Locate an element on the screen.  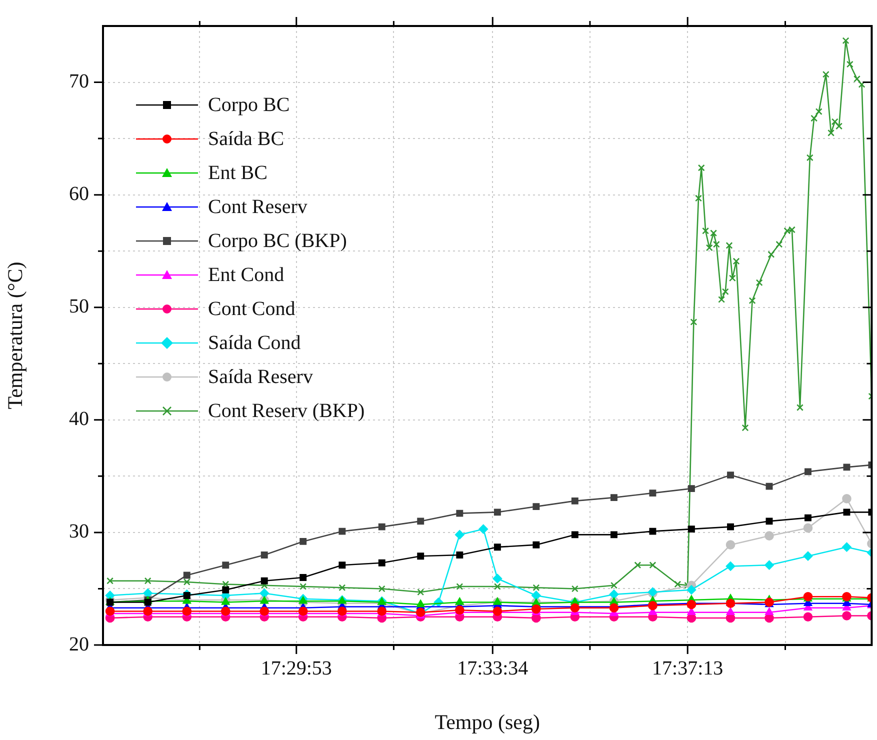
x-tick-label: 17:29:53 is located at coordinates (296, 668).